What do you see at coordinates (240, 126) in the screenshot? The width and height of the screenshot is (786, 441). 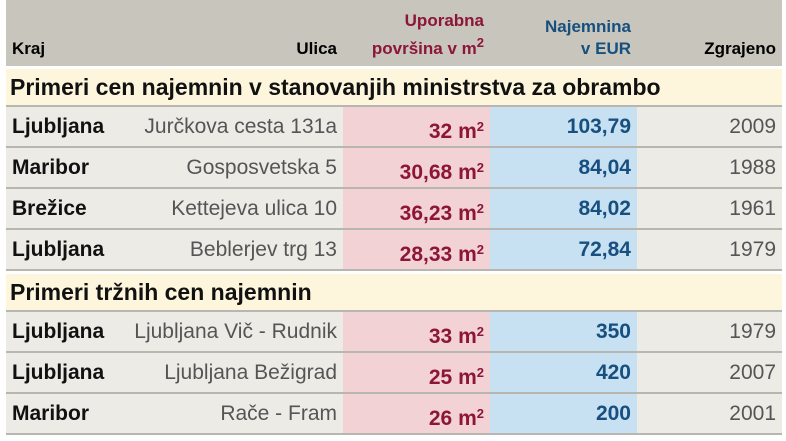 I see `cell-ulica: Jurčkova cesta 131a` at bounding box center [240, 126].